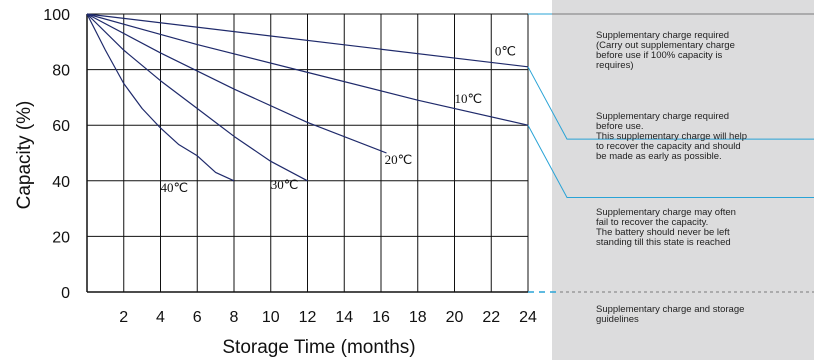  I want to click on x-tick-label: 6, so click(197, 317).